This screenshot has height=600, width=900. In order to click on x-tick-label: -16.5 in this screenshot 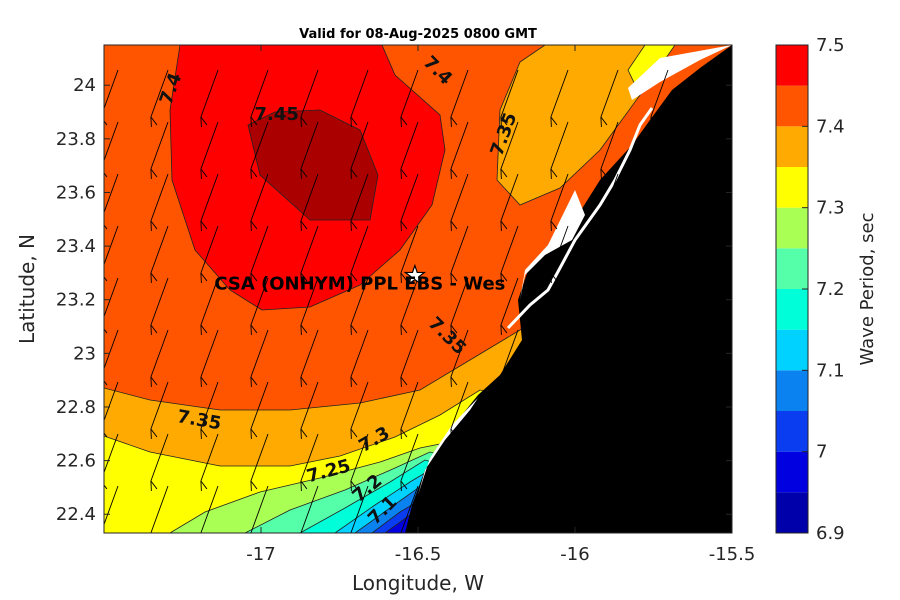, I will do `click(418, 554)`.